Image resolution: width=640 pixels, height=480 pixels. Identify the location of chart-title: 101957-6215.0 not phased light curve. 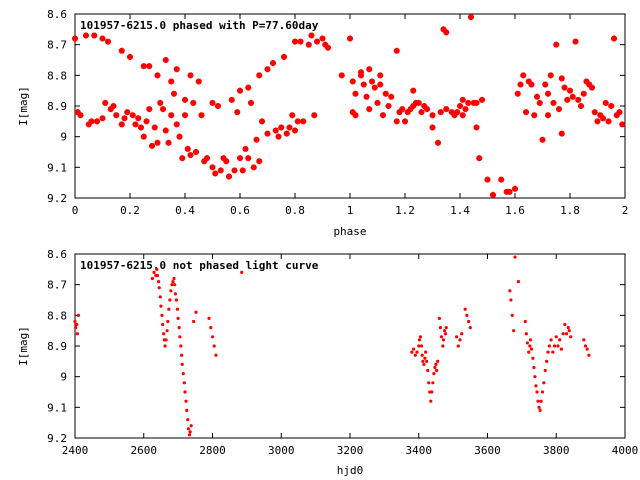
(199, 265).